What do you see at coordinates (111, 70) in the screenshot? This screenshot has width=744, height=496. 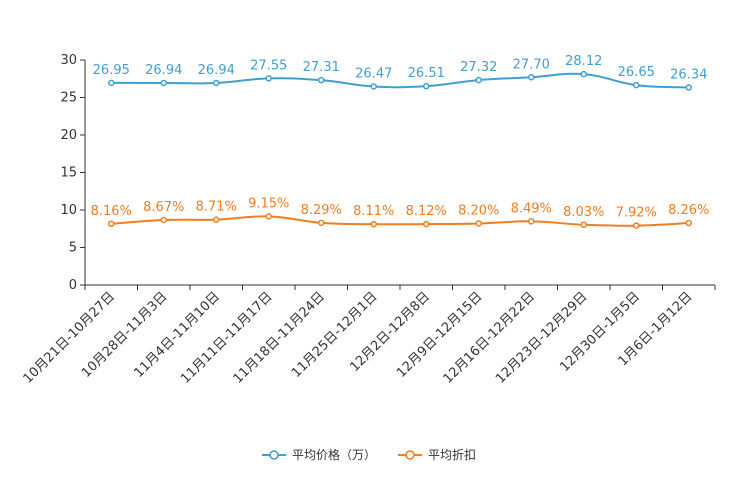 I see `data-label-series-1: 26.95` at bounding box center [111, 70].